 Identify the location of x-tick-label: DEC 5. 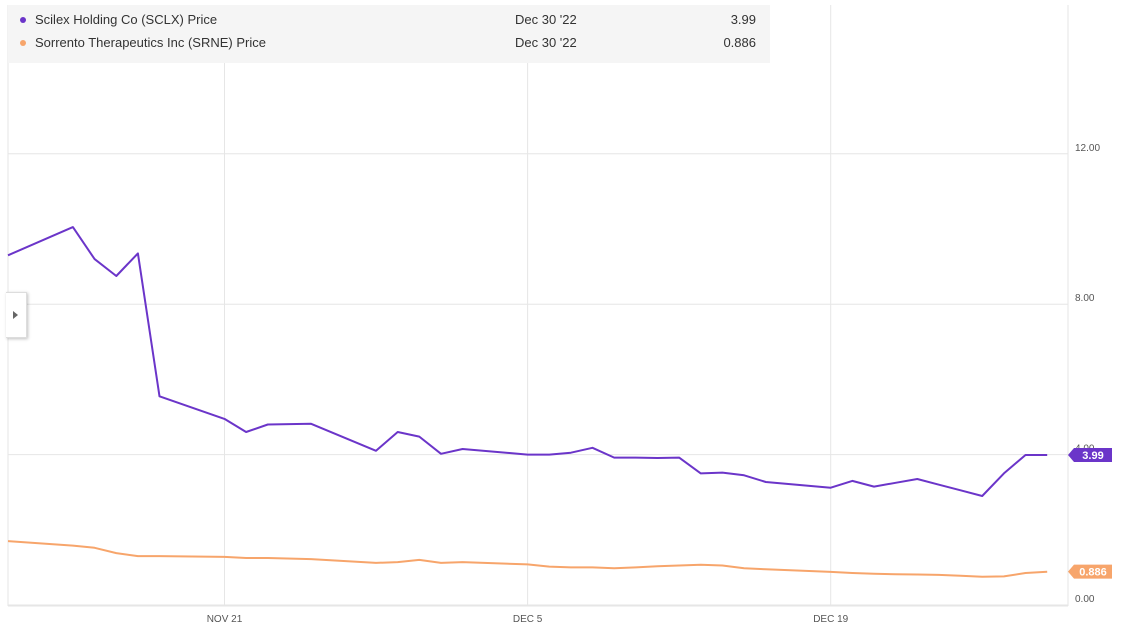
(528, 619).